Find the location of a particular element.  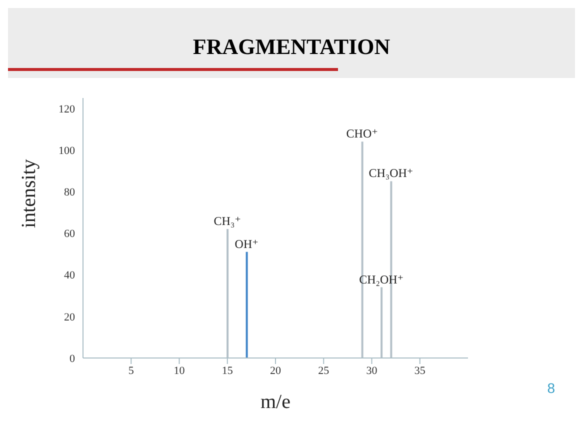

x-axis-title: m/e is located at coordinates (275, 402).